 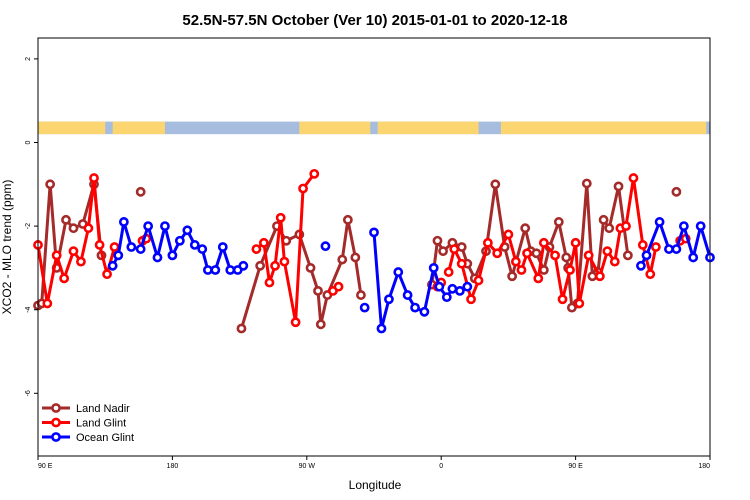 What do you see at coordinates (28, 393) in the screenshot?
I see `y-tick-label: -6` at bounding box center [28, 393].